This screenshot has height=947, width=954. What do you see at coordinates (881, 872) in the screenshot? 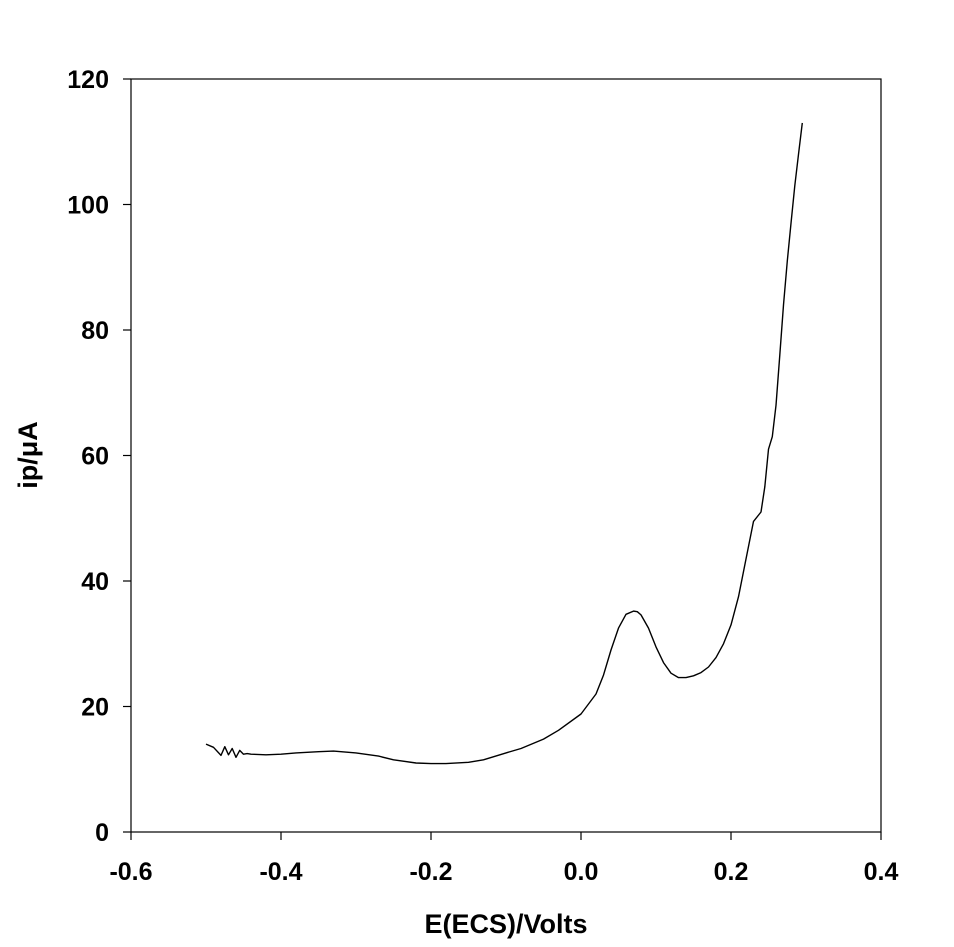
I see `x-tick-label: 0.4` at bounding box center [881, 872].